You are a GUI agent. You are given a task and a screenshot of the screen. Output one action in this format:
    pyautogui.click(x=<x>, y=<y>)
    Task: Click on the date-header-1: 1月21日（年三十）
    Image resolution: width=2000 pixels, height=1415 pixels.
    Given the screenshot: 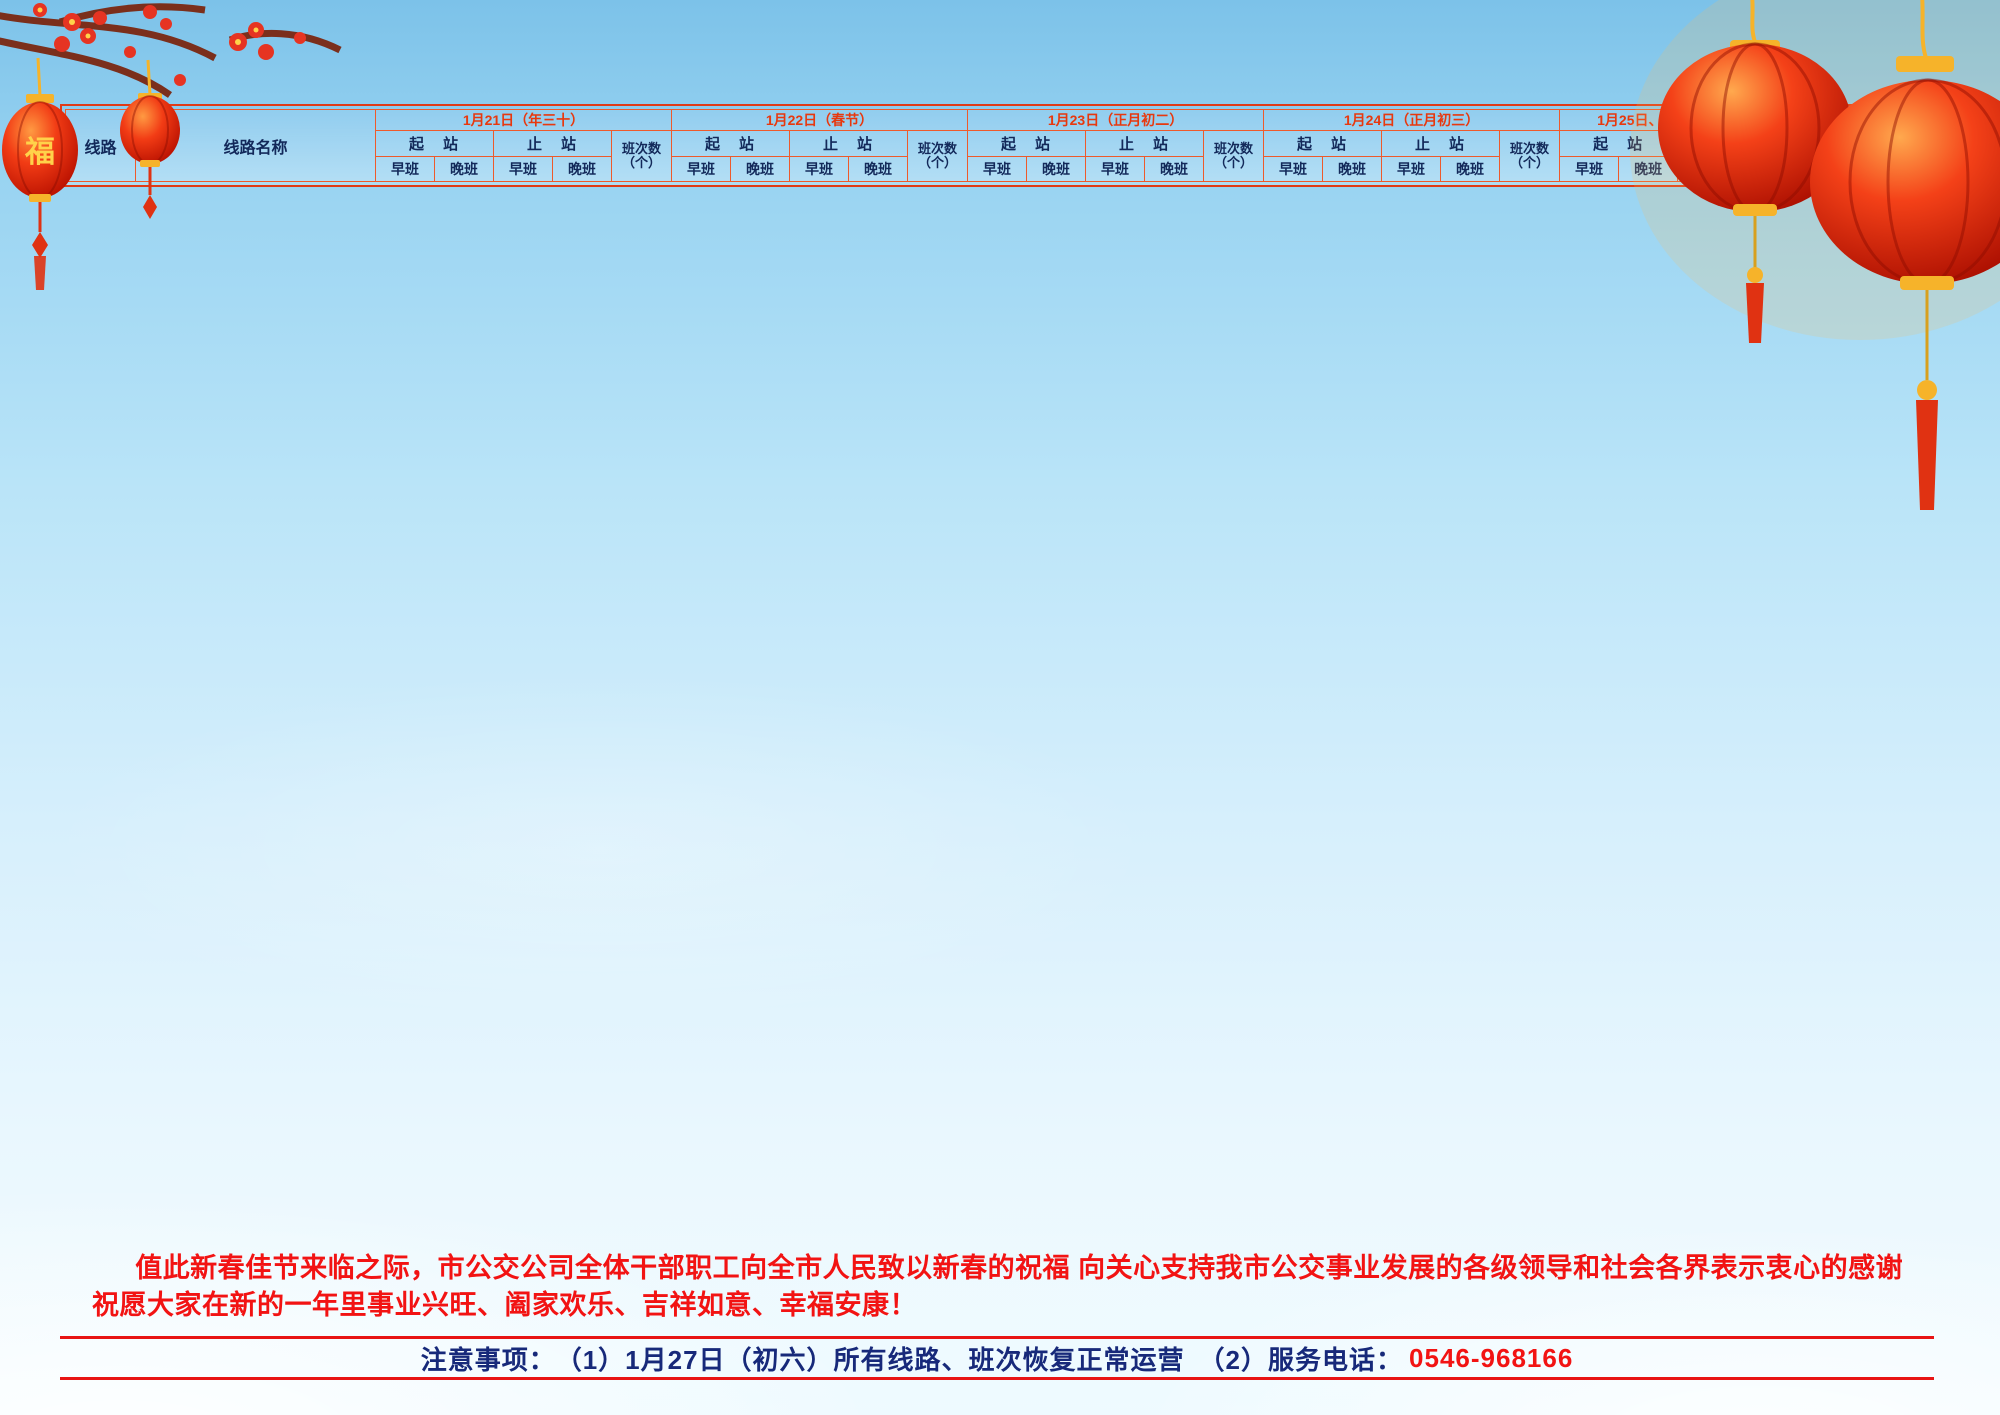 What is the action you would take?
    pyautogui.click(x=523, y=120)
    